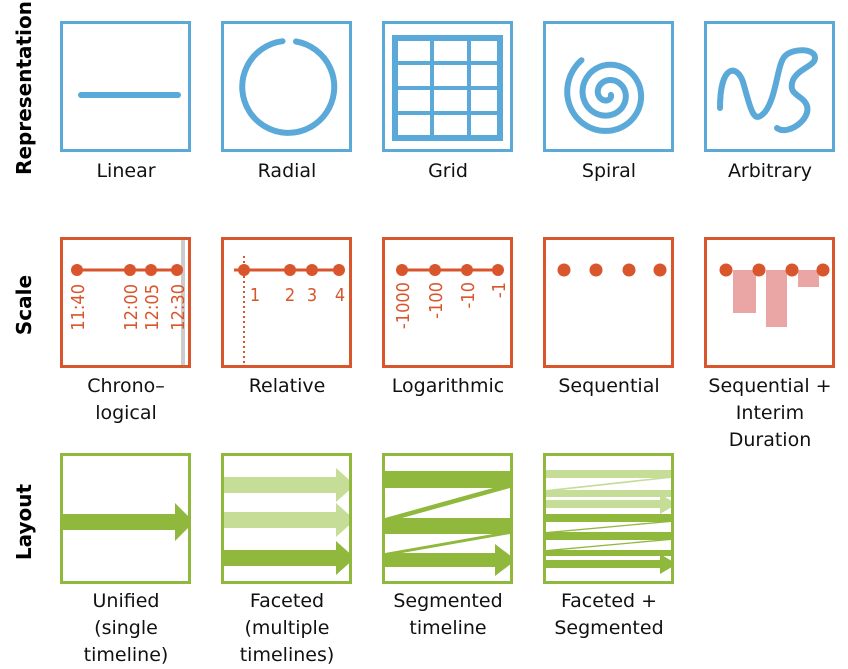 Image resolution: width=848 pixels, height=669 pixels. What do you see at coordinates (24, 305) in the screenshot?
I see `row-label-scale: Scale` at bounding box center [24, 305].